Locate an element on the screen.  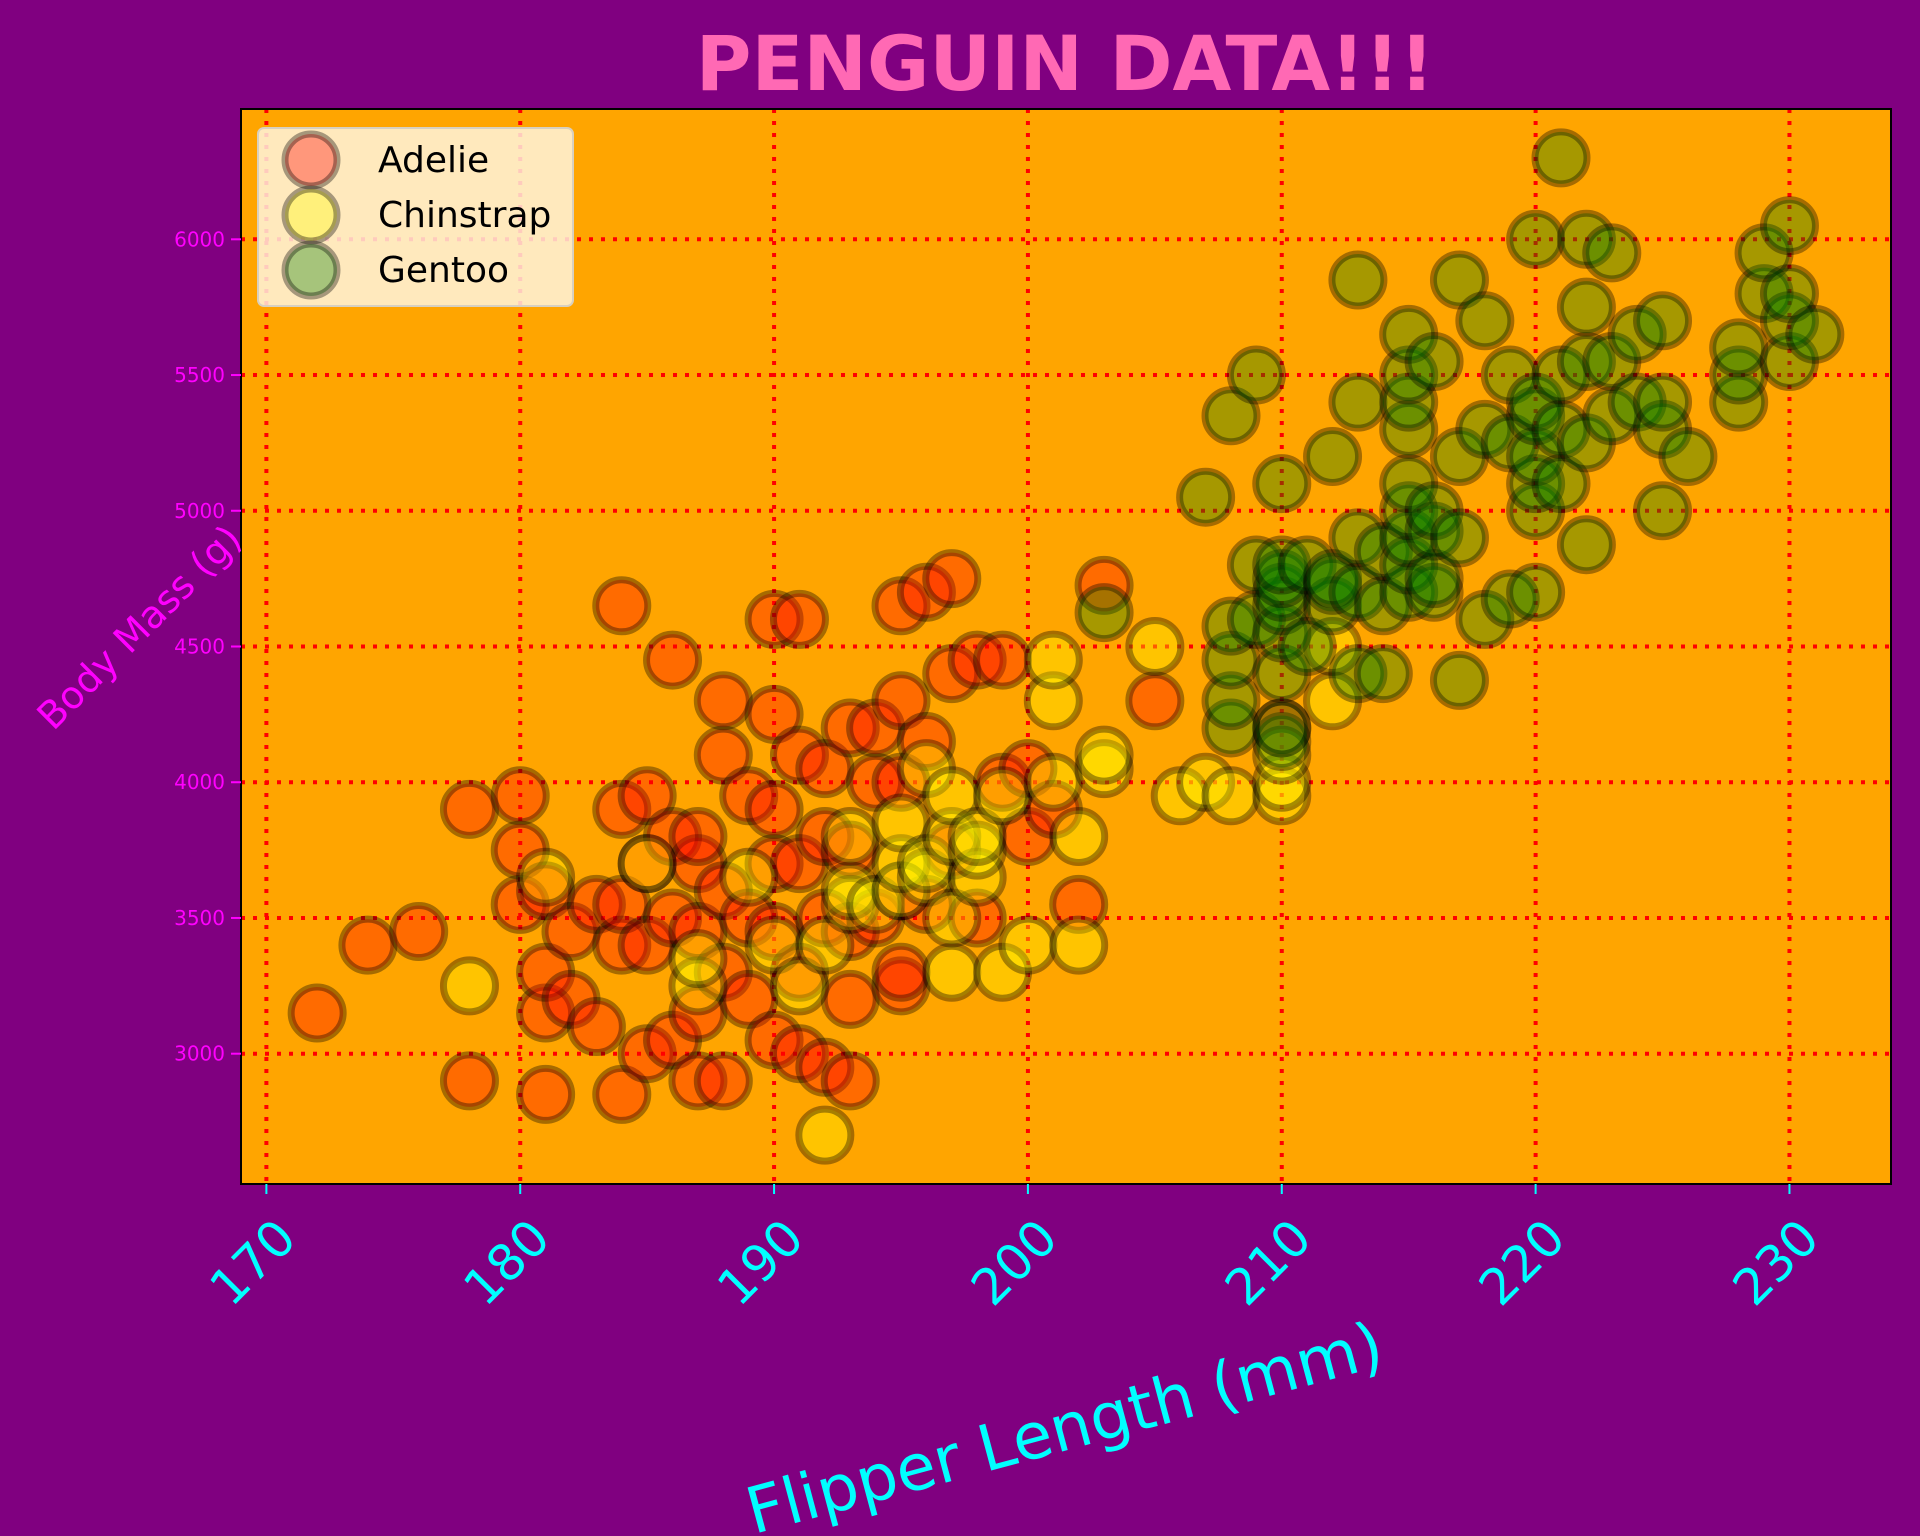
y-tick-label: 3000 is located at coordinates (199, 1054).